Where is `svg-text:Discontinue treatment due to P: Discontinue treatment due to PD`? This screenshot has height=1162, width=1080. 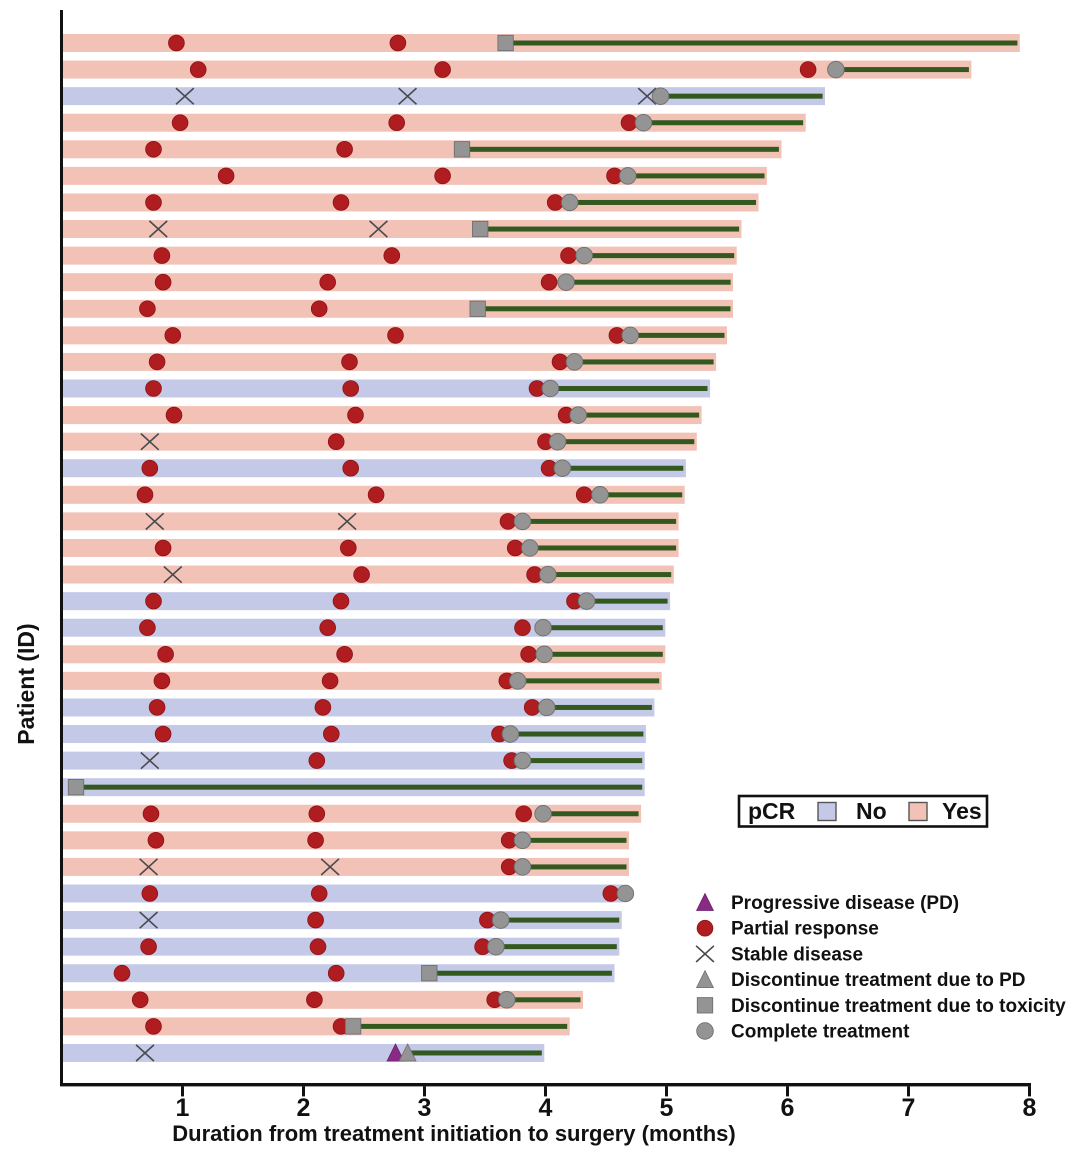 svg-text:Discontinue treatment due to P: Discontinue treatment due to PD is located at coordinates (878, 980).